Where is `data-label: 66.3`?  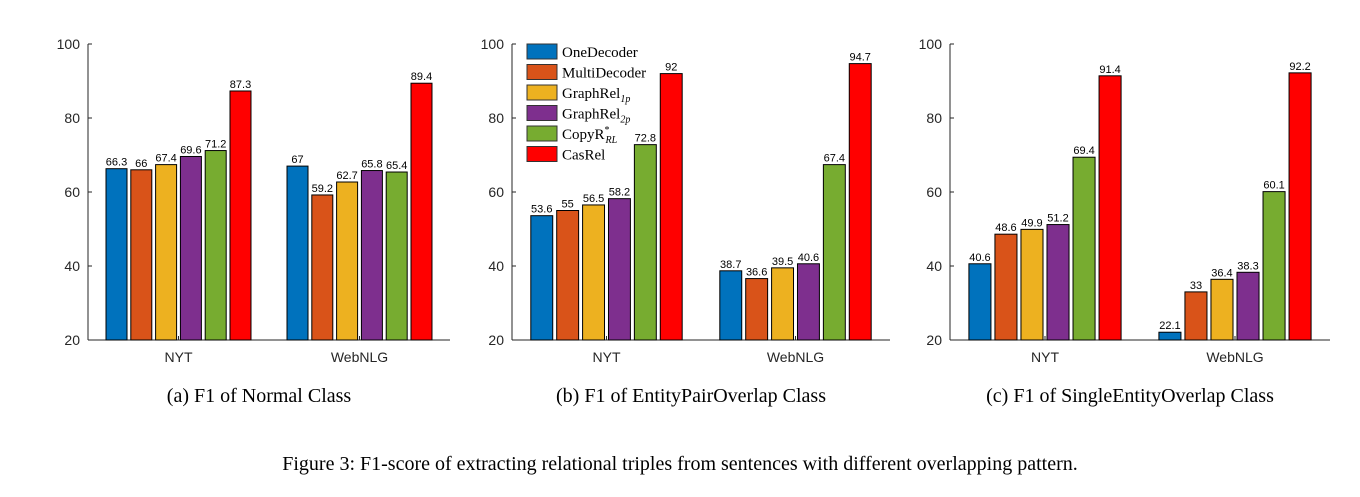
data-label: 66.3 is located at coordinates (116, 163).